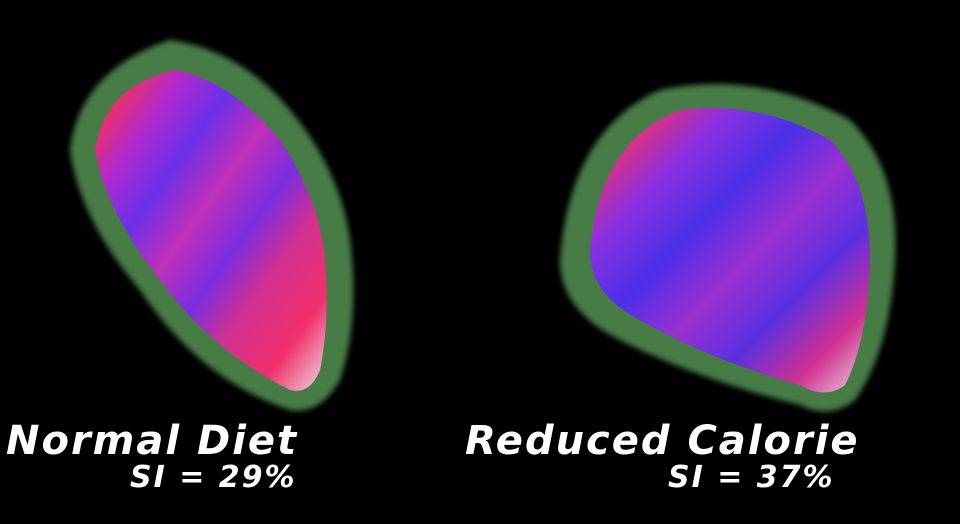  What do you see at coordinates (152, 441) in the screenshot?
I see `normal-diet-label: Normal Diet` at bounding box center [152, 441].